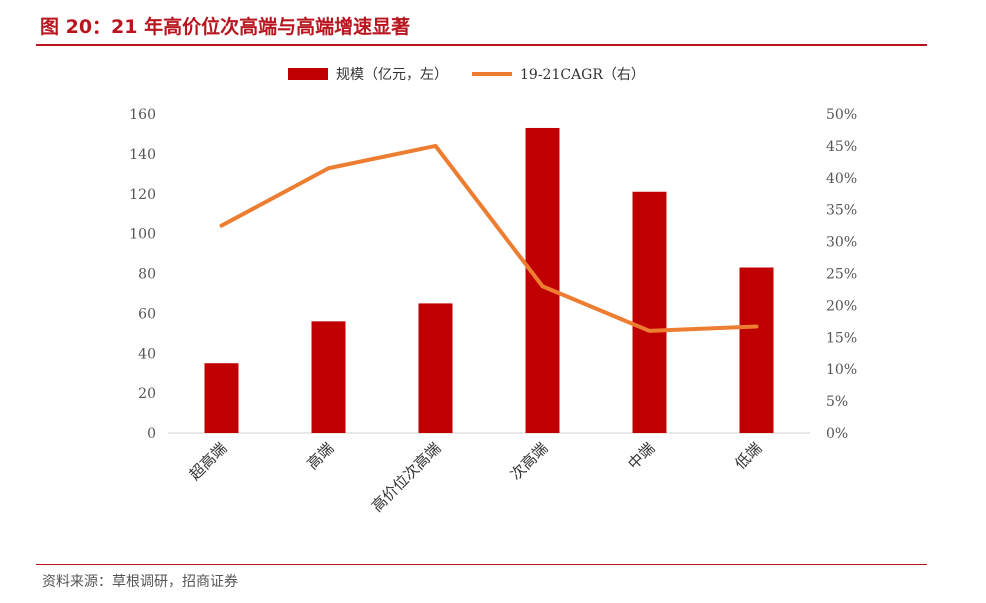  Describe the element at coordinates (841, 147) in the screenshot. I see `y-right-tick-label: 45%` at that location.